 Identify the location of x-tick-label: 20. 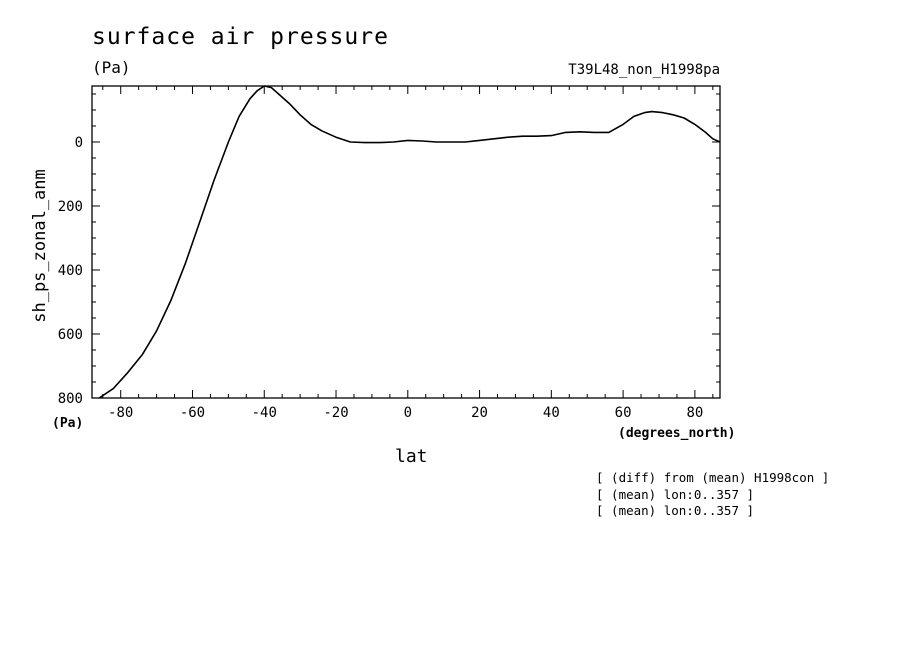
(479, 413).